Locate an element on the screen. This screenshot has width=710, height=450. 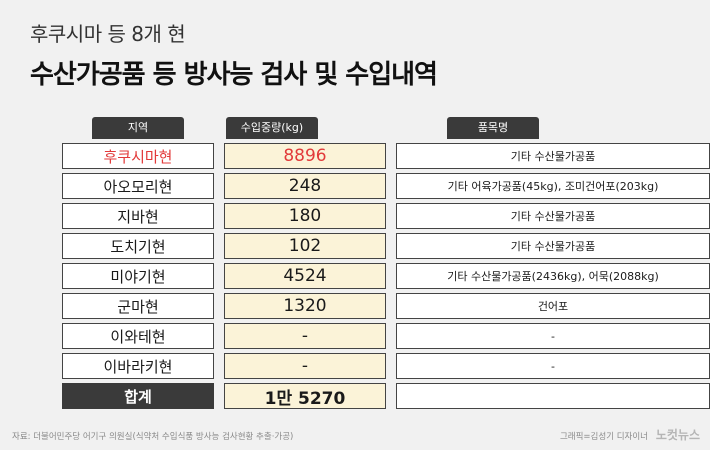
total-label-cell: 합계 is located at coordinates (138, 396).